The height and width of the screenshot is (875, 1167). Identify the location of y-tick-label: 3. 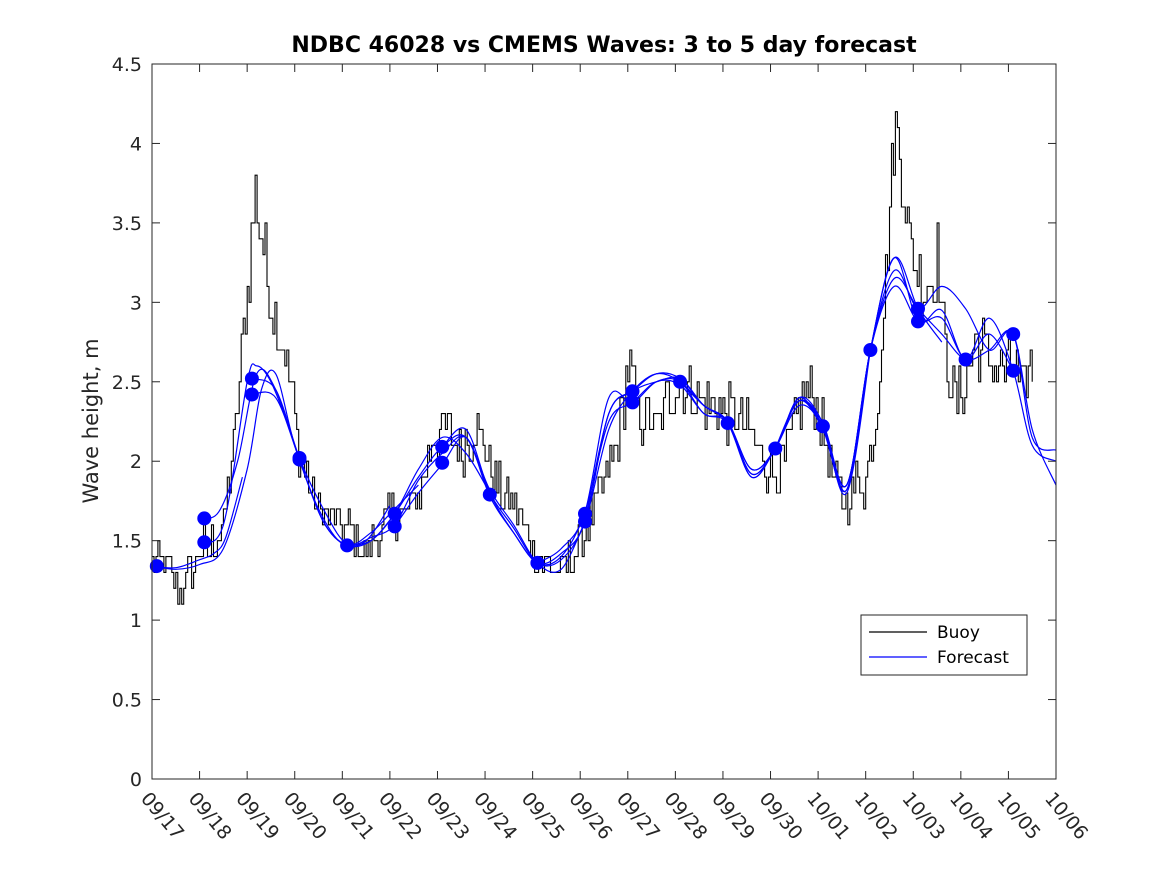
(136, 303).